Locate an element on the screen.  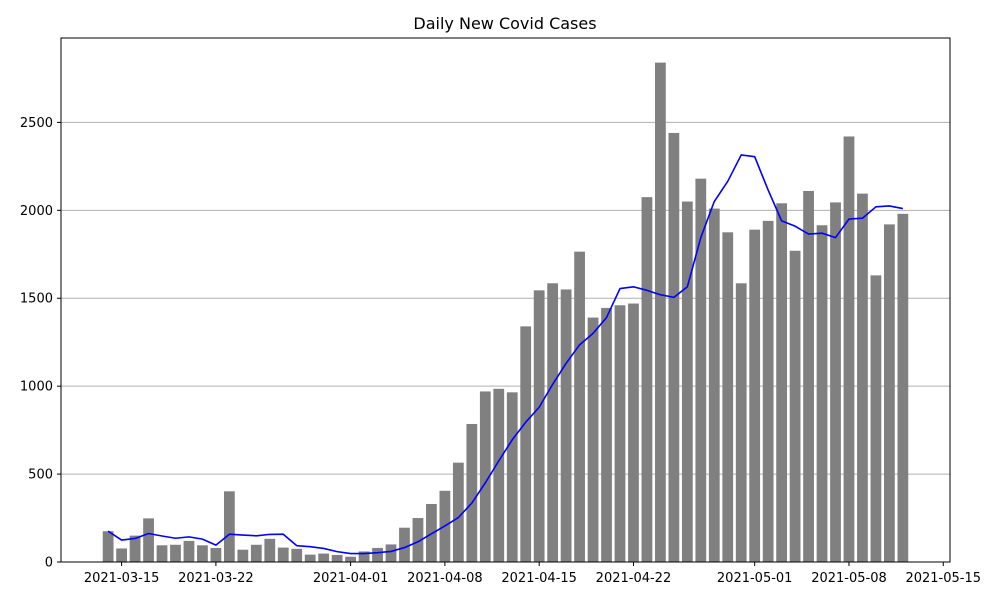
y-tick-label: 500 is located at coordinates (40, 475).